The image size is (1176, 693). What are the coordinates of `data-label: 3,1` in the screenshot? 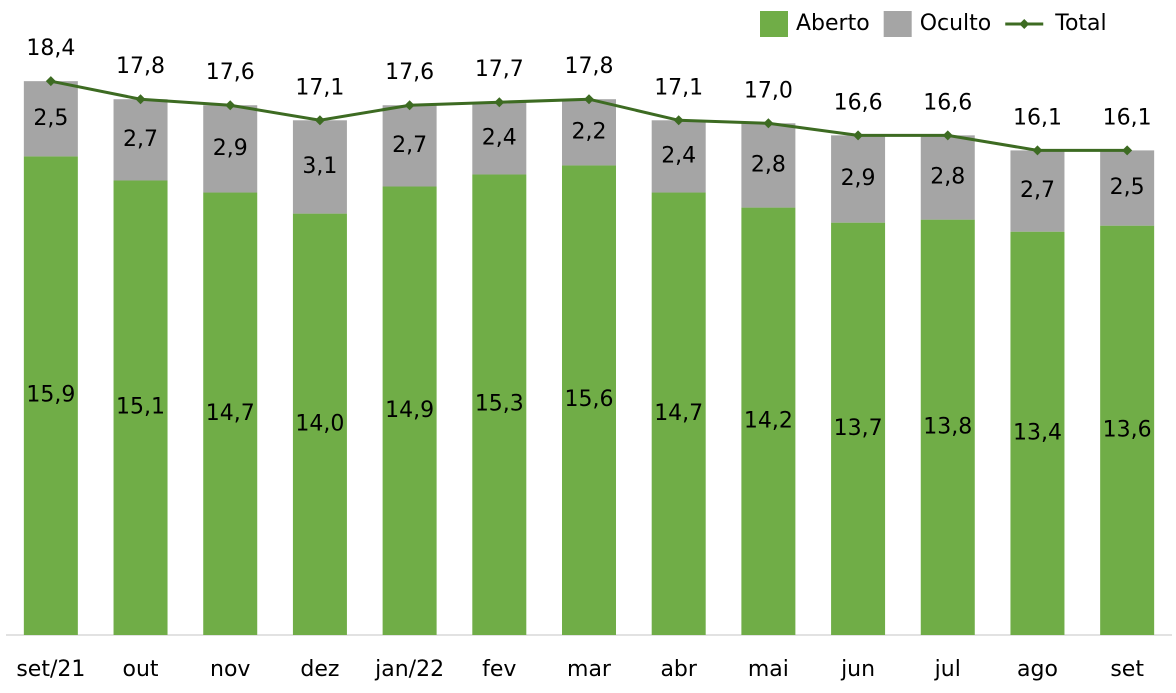 It's located at (319, 166).